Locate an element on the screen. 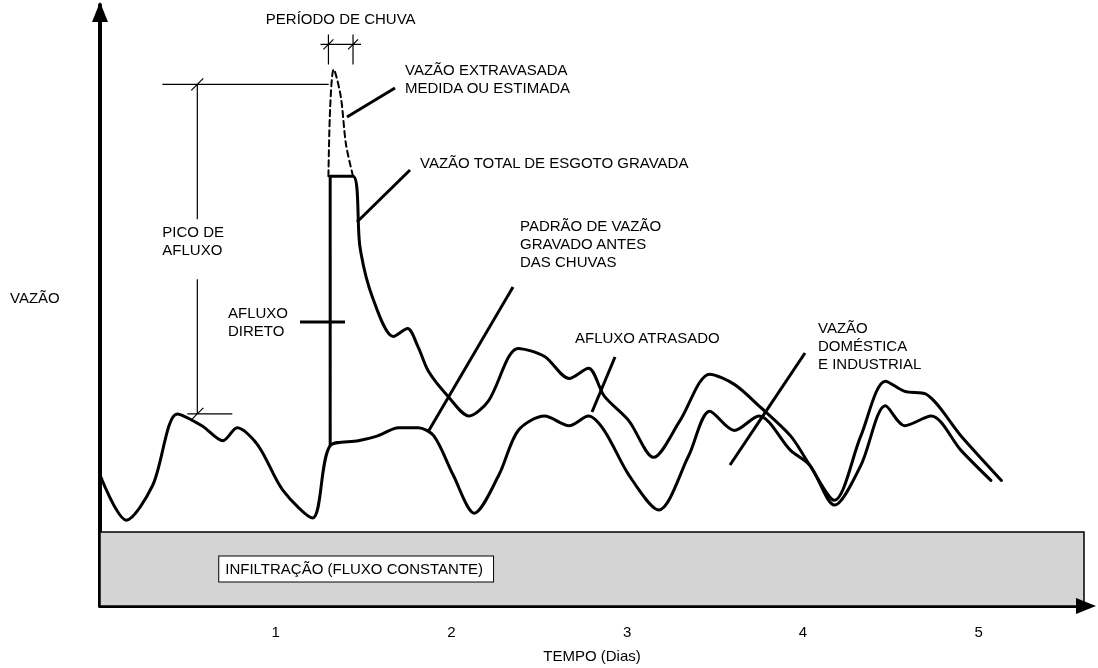 The width and height of the screenshot is (1098, 668). x-tick-label: 4 is located at coordinates (803, 631).